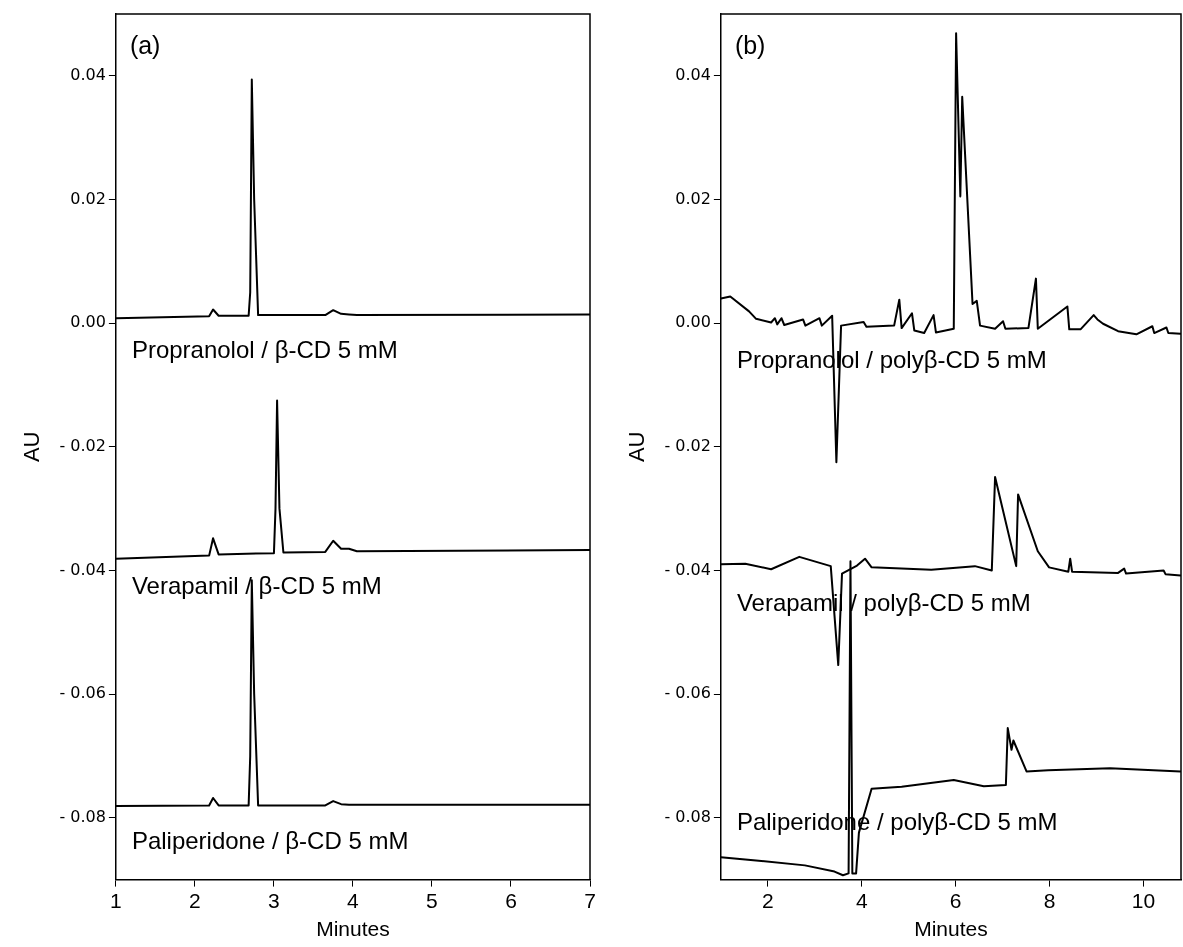 The height and width of the screenshot is (947, 1183). Describe the element at coordinates (264, 350) in the screenshot. I see `series-label: Propranolol / β-CD 5 mM` at that location.